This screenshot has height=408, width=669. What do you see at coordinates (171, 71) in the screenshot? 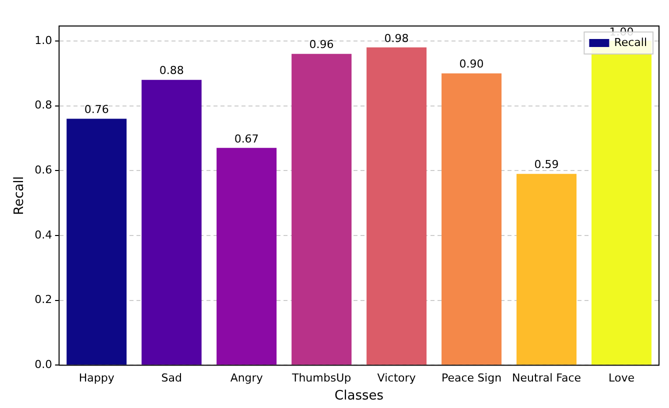
I see `data-label: 0.88` at bounding box center [171, 71].